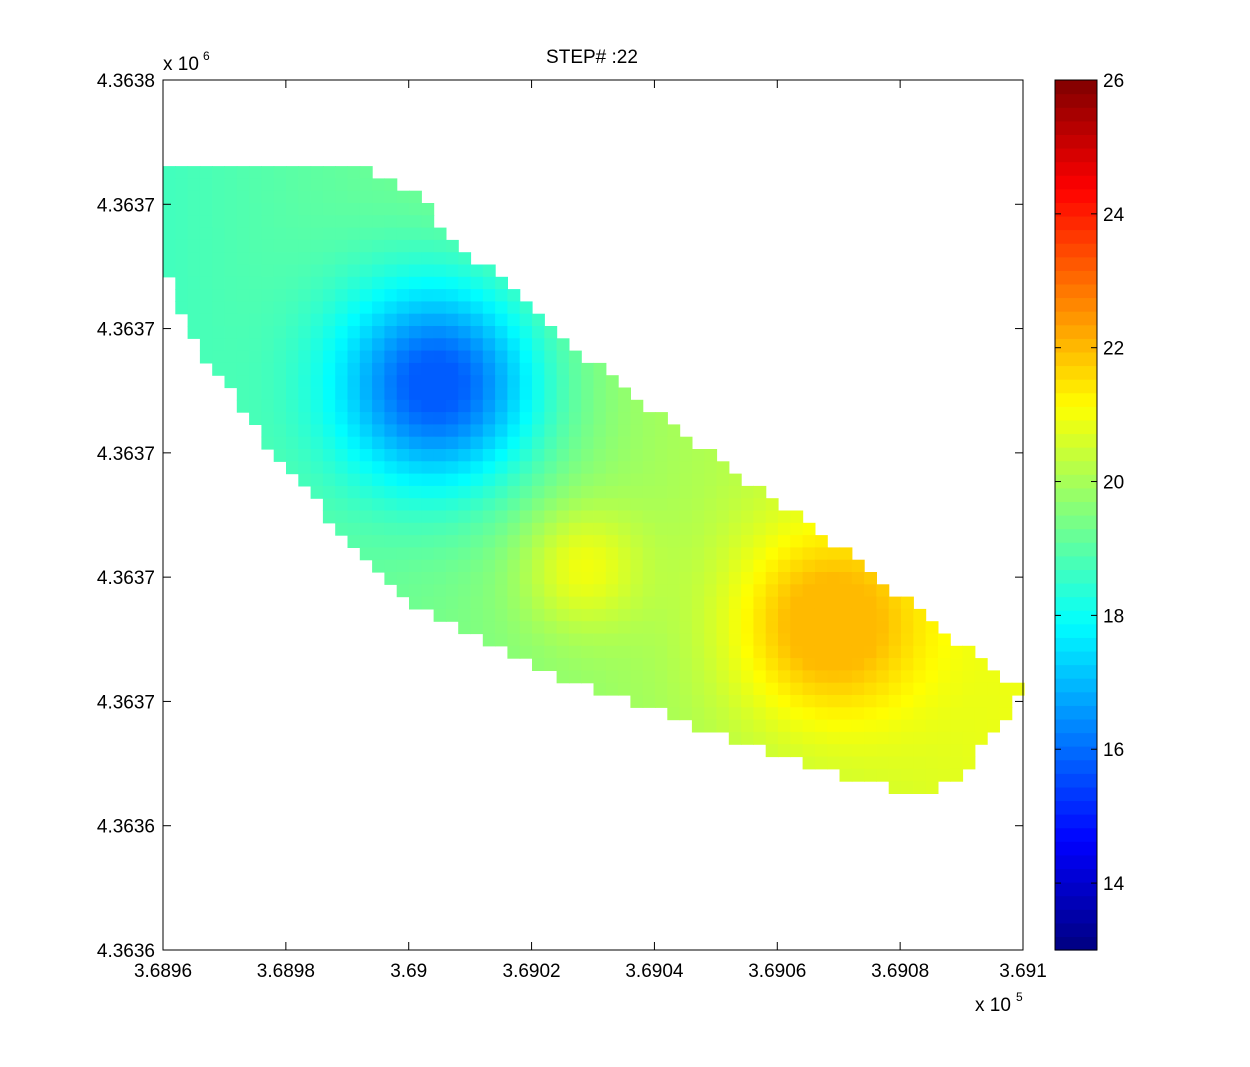 This screenshot has height=1067, width=1250. Describe the element at coordinates (1113, 750) in the screenshot. I see `colorbar-tick-label: 16` at that location.